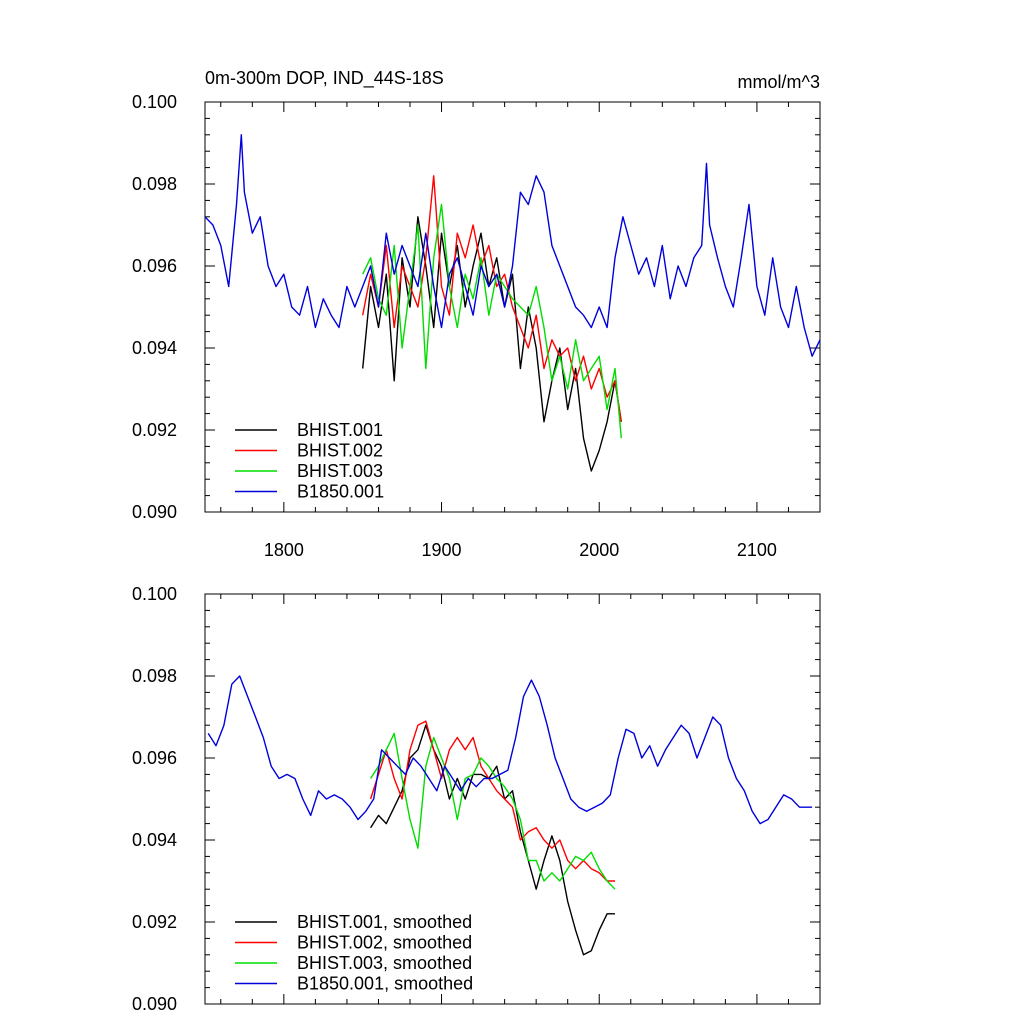 This screenshot has width=1024, height=1024. What do you see at coordinates (384, 922) in the screenshot?
I see `legend-label: BHIST.001, smoothed` at bounding box center [384, 922].